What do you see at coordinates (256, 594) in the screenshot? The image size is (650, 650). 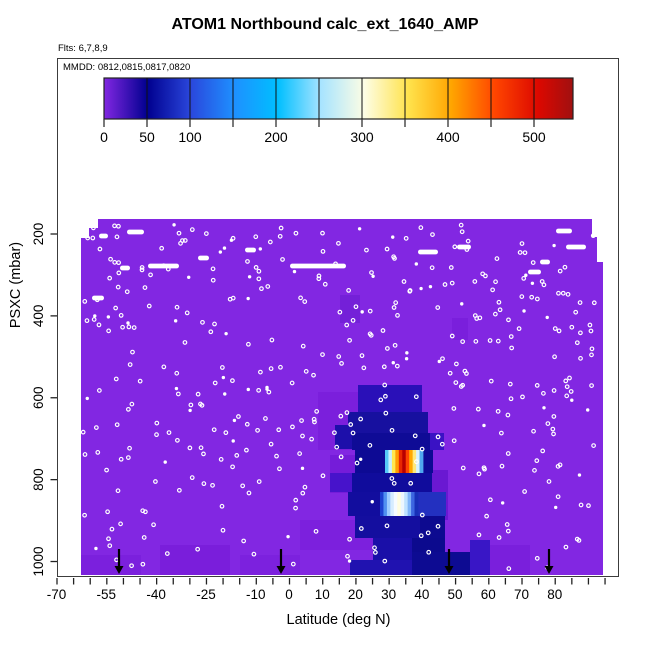 I see `svg-text: -10` at bounding box center [256, 594].